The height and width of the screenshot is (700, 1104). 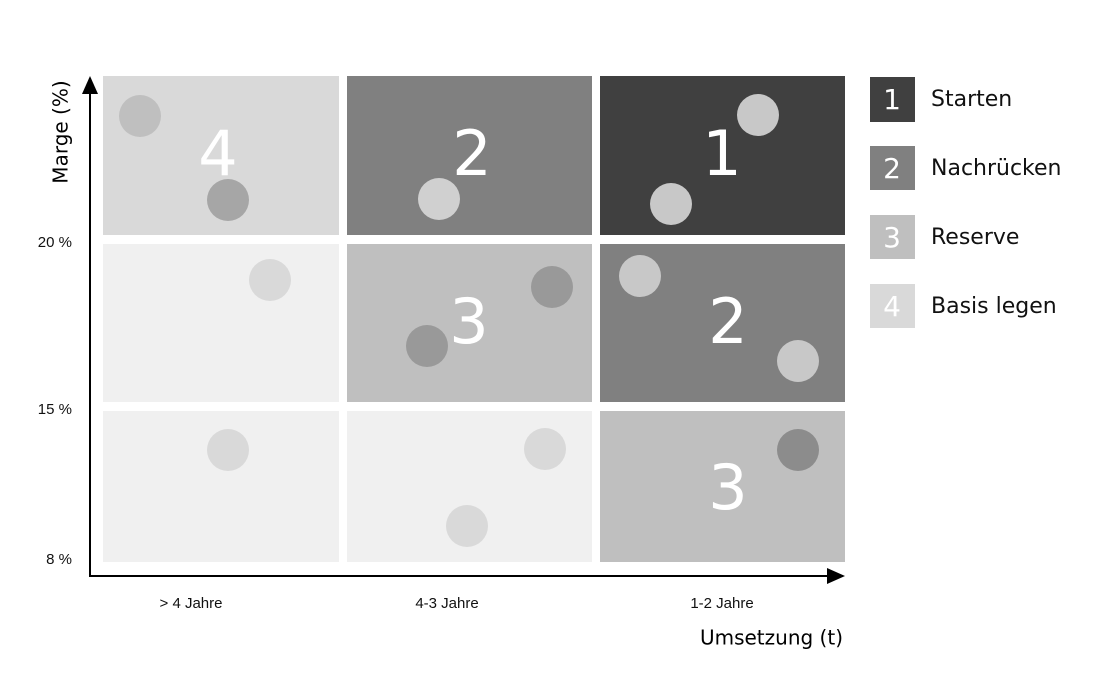 What do you see at coordinates (771, 638) in the screenshot?
I see `x-axis-label: Umsetzung (t)` at bounding box center [771, 638].